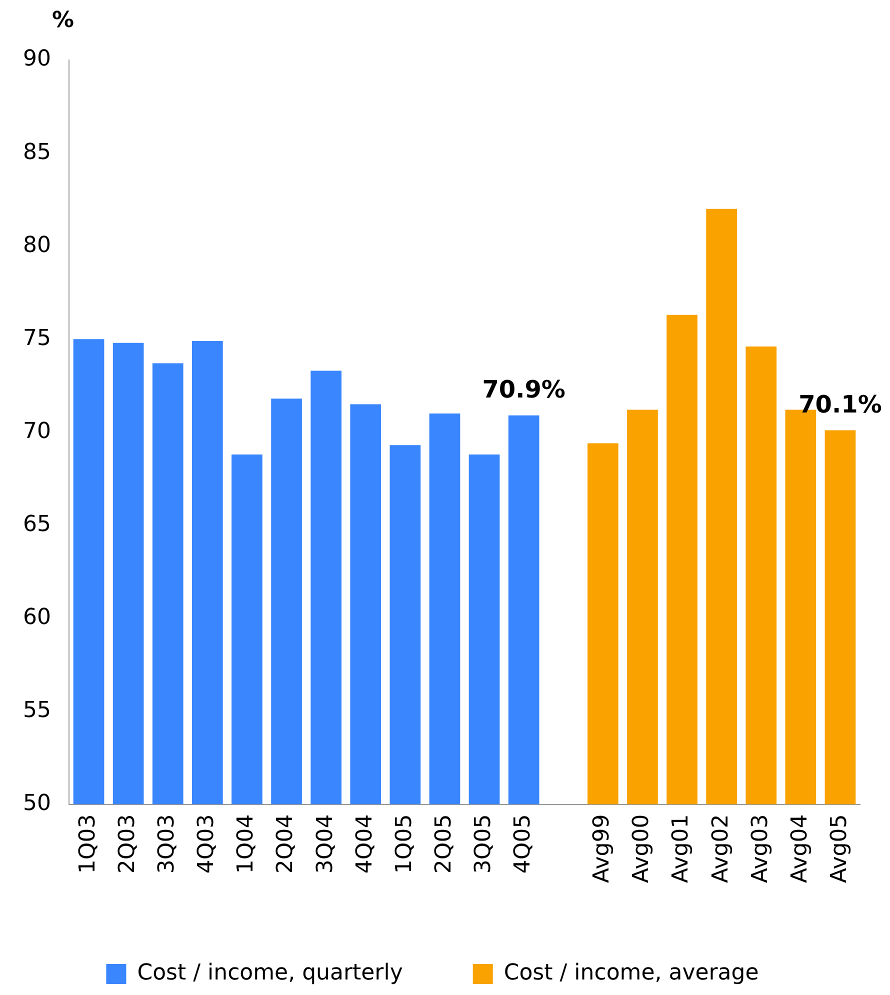 The height and width of the screenshot is (995, 890). I want to click on x-tick-label: 2Q04, so click(285, 844).